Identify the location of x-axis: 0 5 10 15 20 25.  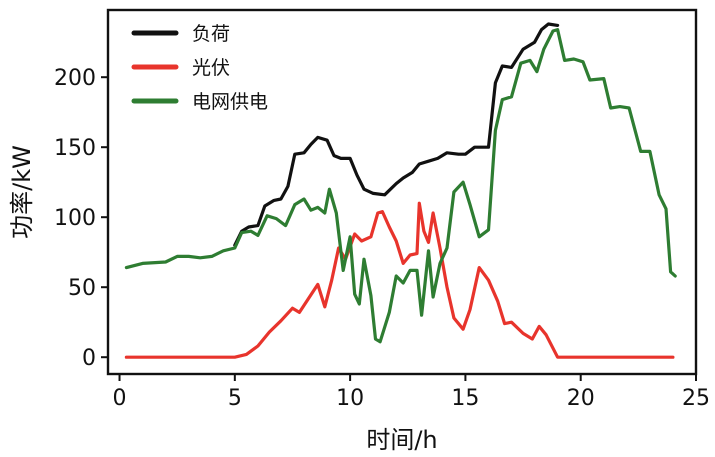
(411, 392).